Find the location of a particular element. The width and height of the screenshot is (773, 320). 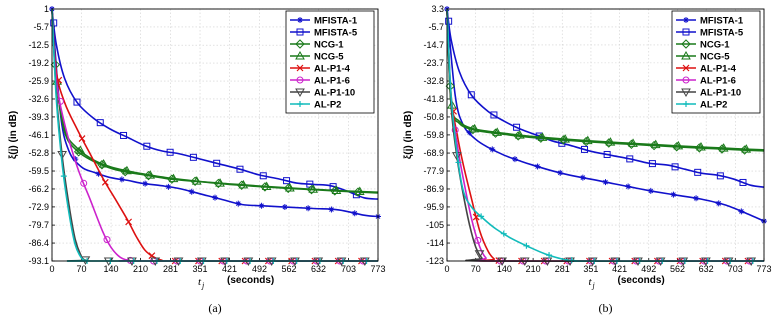

y-tick-label: -32.8 is located at coordinates (433, 81).